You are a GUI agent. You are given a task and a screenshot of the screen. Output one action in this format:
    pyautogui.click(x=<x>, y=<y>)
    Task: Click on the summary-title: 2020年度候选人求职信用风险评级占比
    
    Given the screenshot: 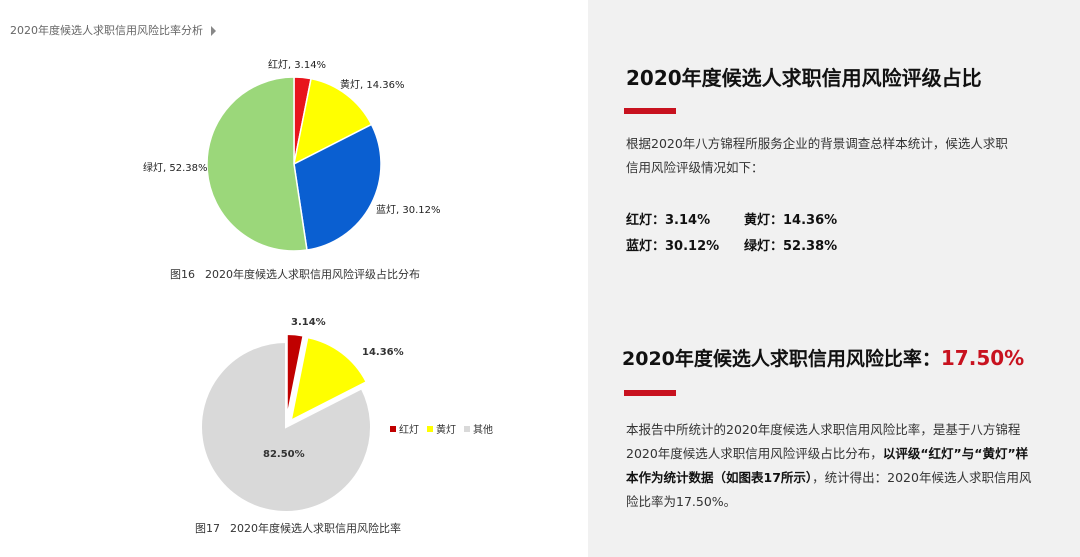 What is the action you would take?
    pyautogui.click(x=804, y=78)
    